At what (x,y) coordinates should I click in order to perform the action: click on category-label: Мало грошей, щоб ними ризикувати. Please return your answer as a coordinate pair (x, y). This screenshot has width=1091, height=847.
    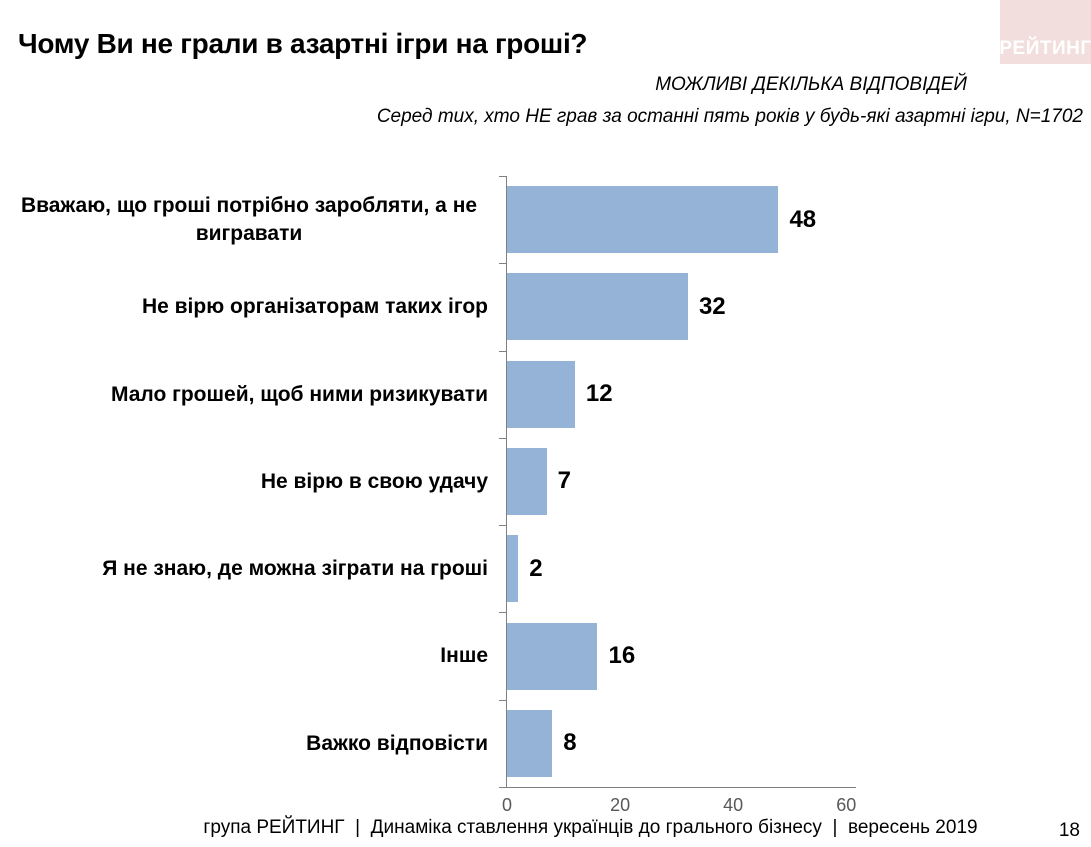
    Looking at the image, I should click on (244, 394).